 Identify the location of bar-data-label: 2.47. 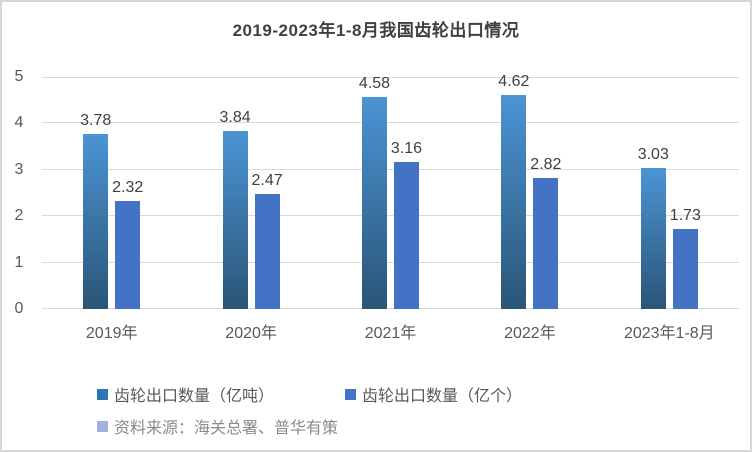
(267, 181).